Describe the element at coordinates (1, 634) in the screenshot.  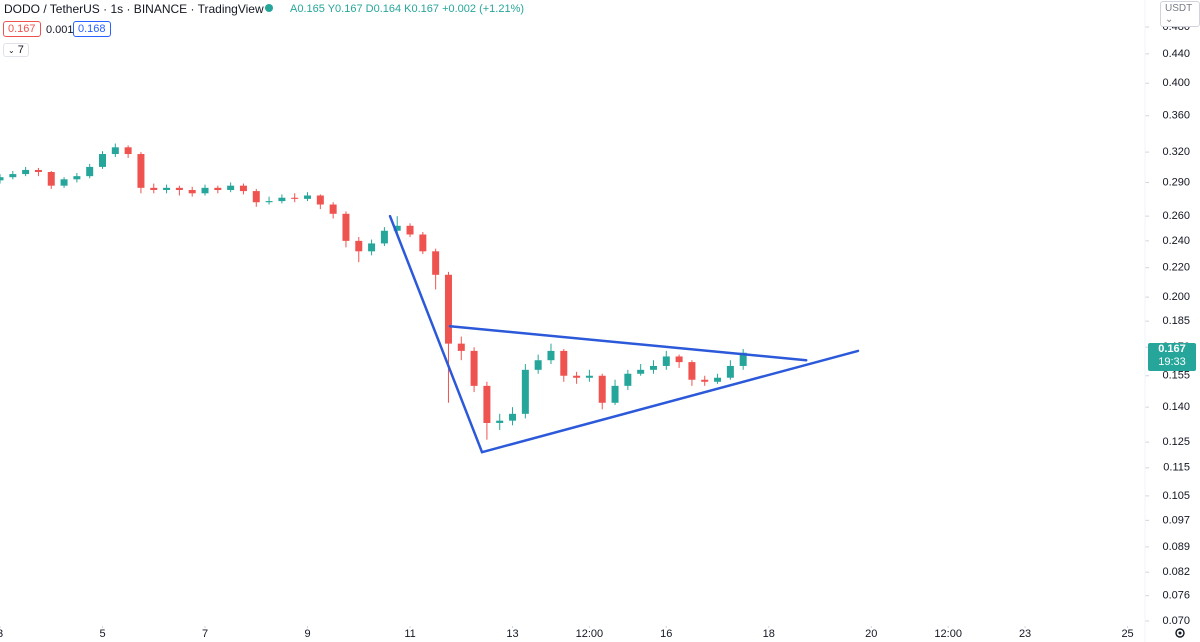
I see `x-tick-label: 3` at that location.